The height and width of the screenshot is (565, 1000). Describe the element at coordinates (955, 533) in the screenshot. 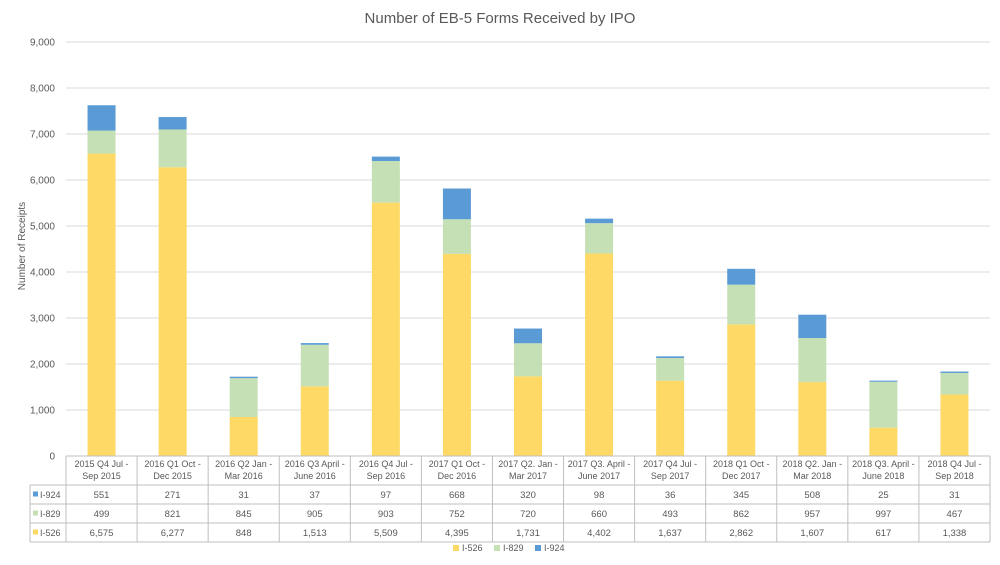

I see `data-label: 1,338` at that location.